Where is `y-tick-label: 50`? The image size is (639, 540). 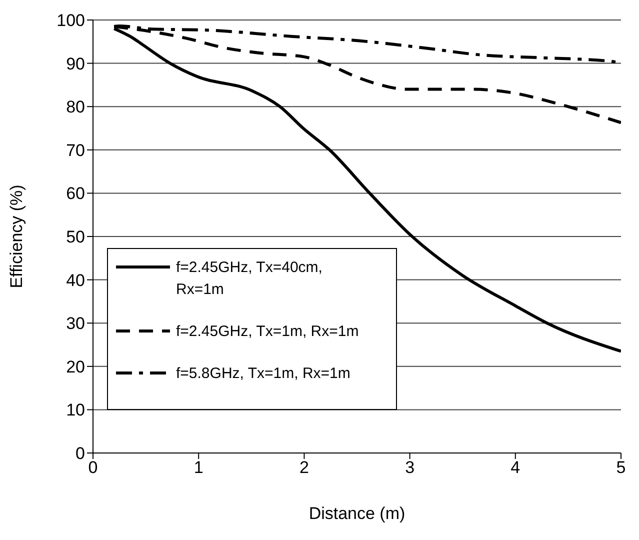 y-tick-label: 50 is located at coordinates (75, 237).